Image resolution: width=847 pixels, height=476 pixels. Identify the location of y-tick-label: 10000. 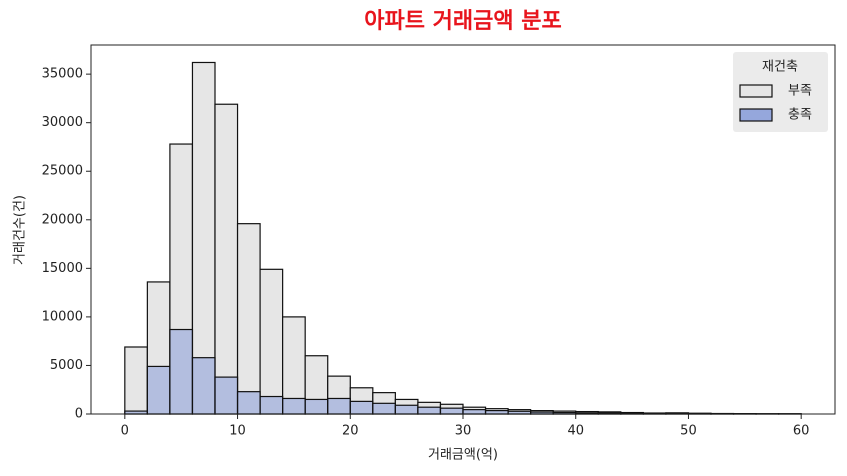
(62, 316).